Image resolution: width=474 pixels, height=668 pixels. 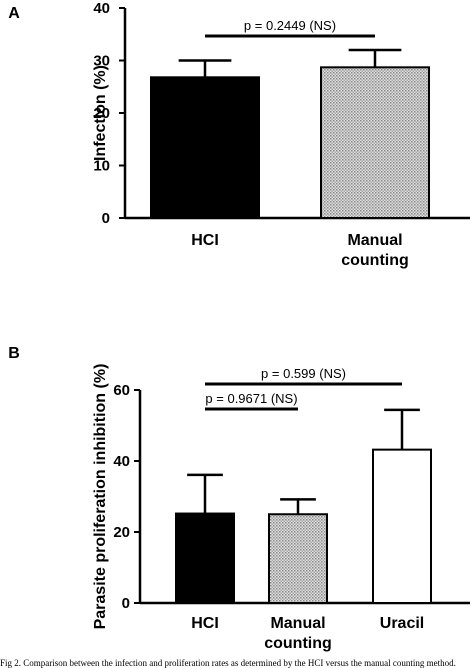 What do you see at coordinates (290, 25) in the screenshot?
I see `comparison-label: p = 0.2449 (NS)` at bounding box center [290, 25].